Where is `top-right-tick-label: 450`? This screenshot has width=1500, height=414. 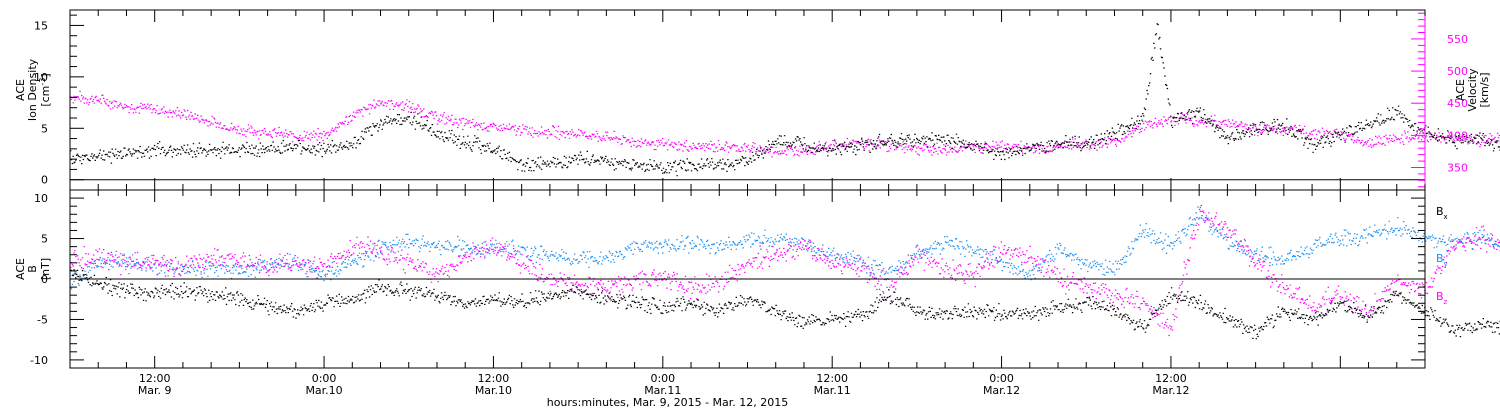 top-right-tick-label: 450 is located at coordinates (1457, 103).